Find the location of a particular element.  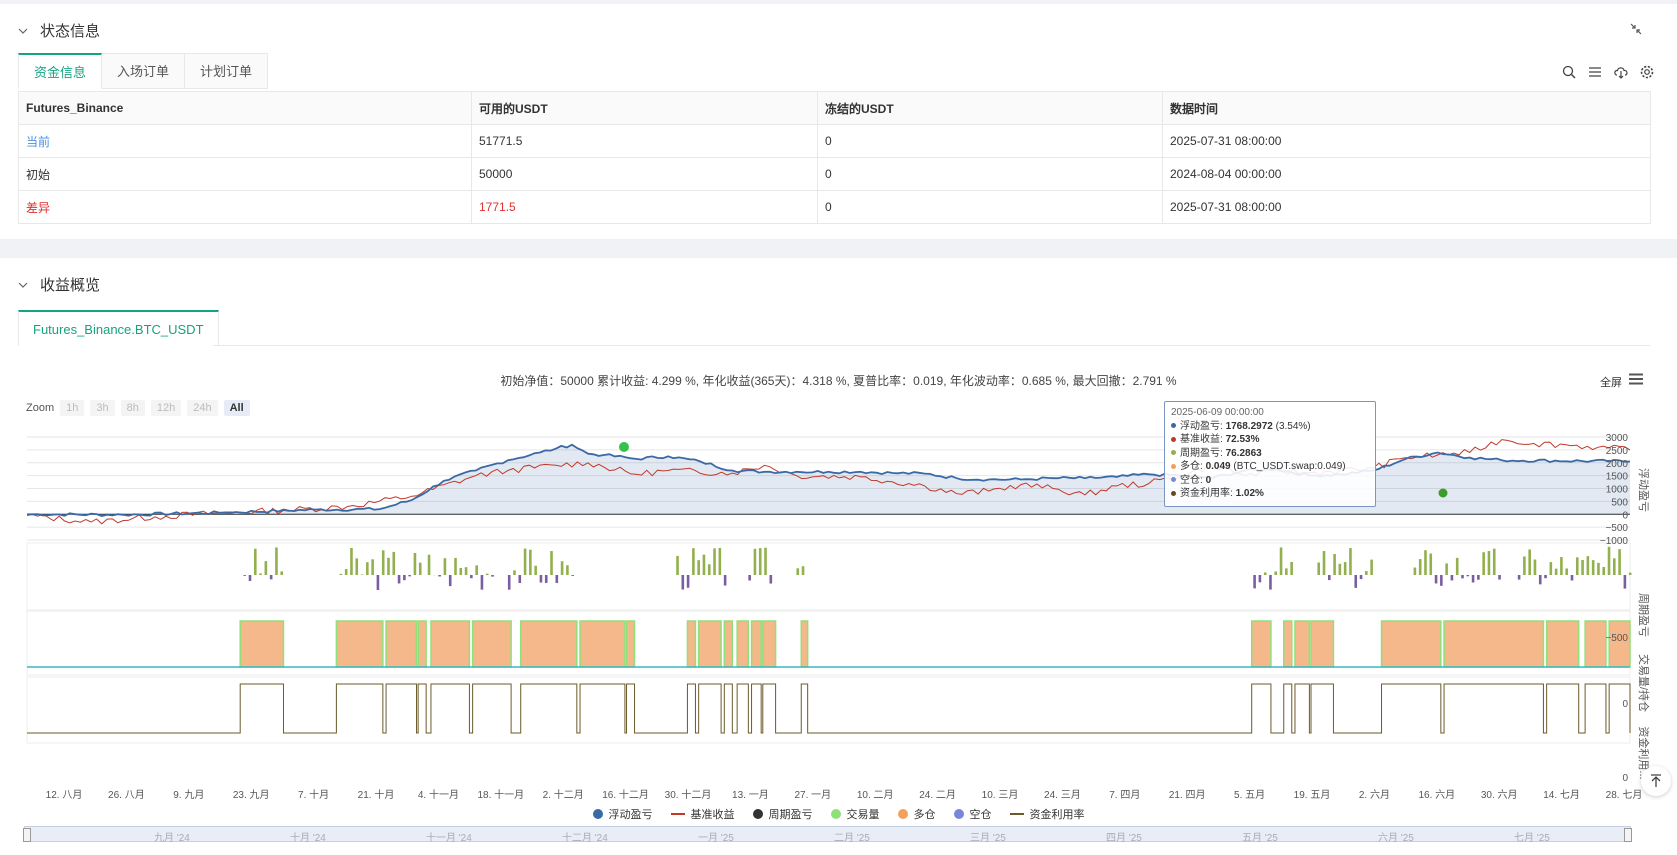

row-label-current: 当前 is located at coordinates (245, 141).